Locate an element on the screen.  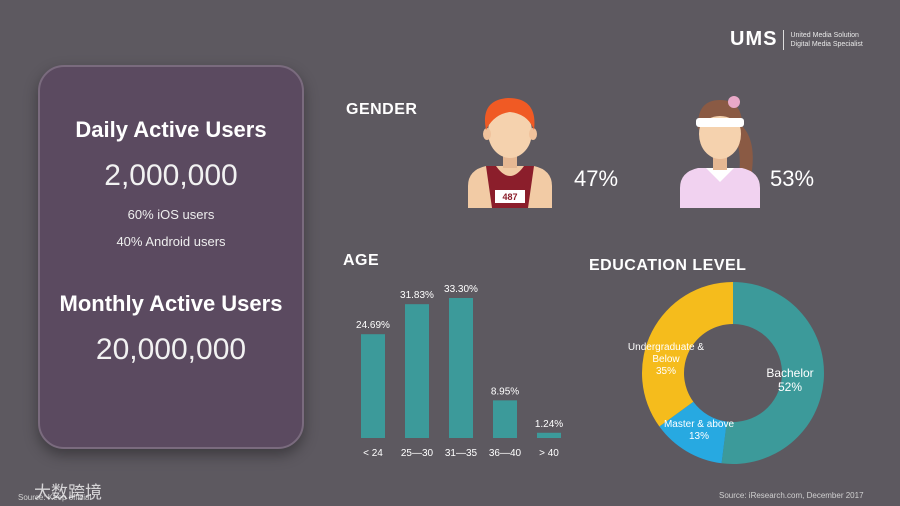
education-slice-name: Undergraduate & Below is located at coordinates (666, 353).